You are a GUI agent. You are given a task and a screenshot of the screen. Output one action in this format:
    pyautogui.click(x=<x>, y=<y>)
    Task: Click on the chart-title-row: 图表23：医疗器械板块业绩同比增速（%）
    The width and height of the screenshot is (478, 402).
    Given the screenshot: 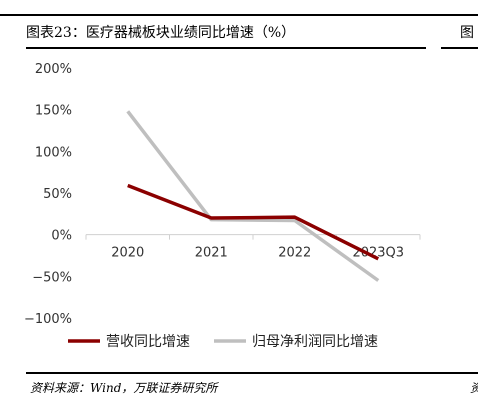 What is the action you would take?
    pyautogui.click(x=252, y=33)
    